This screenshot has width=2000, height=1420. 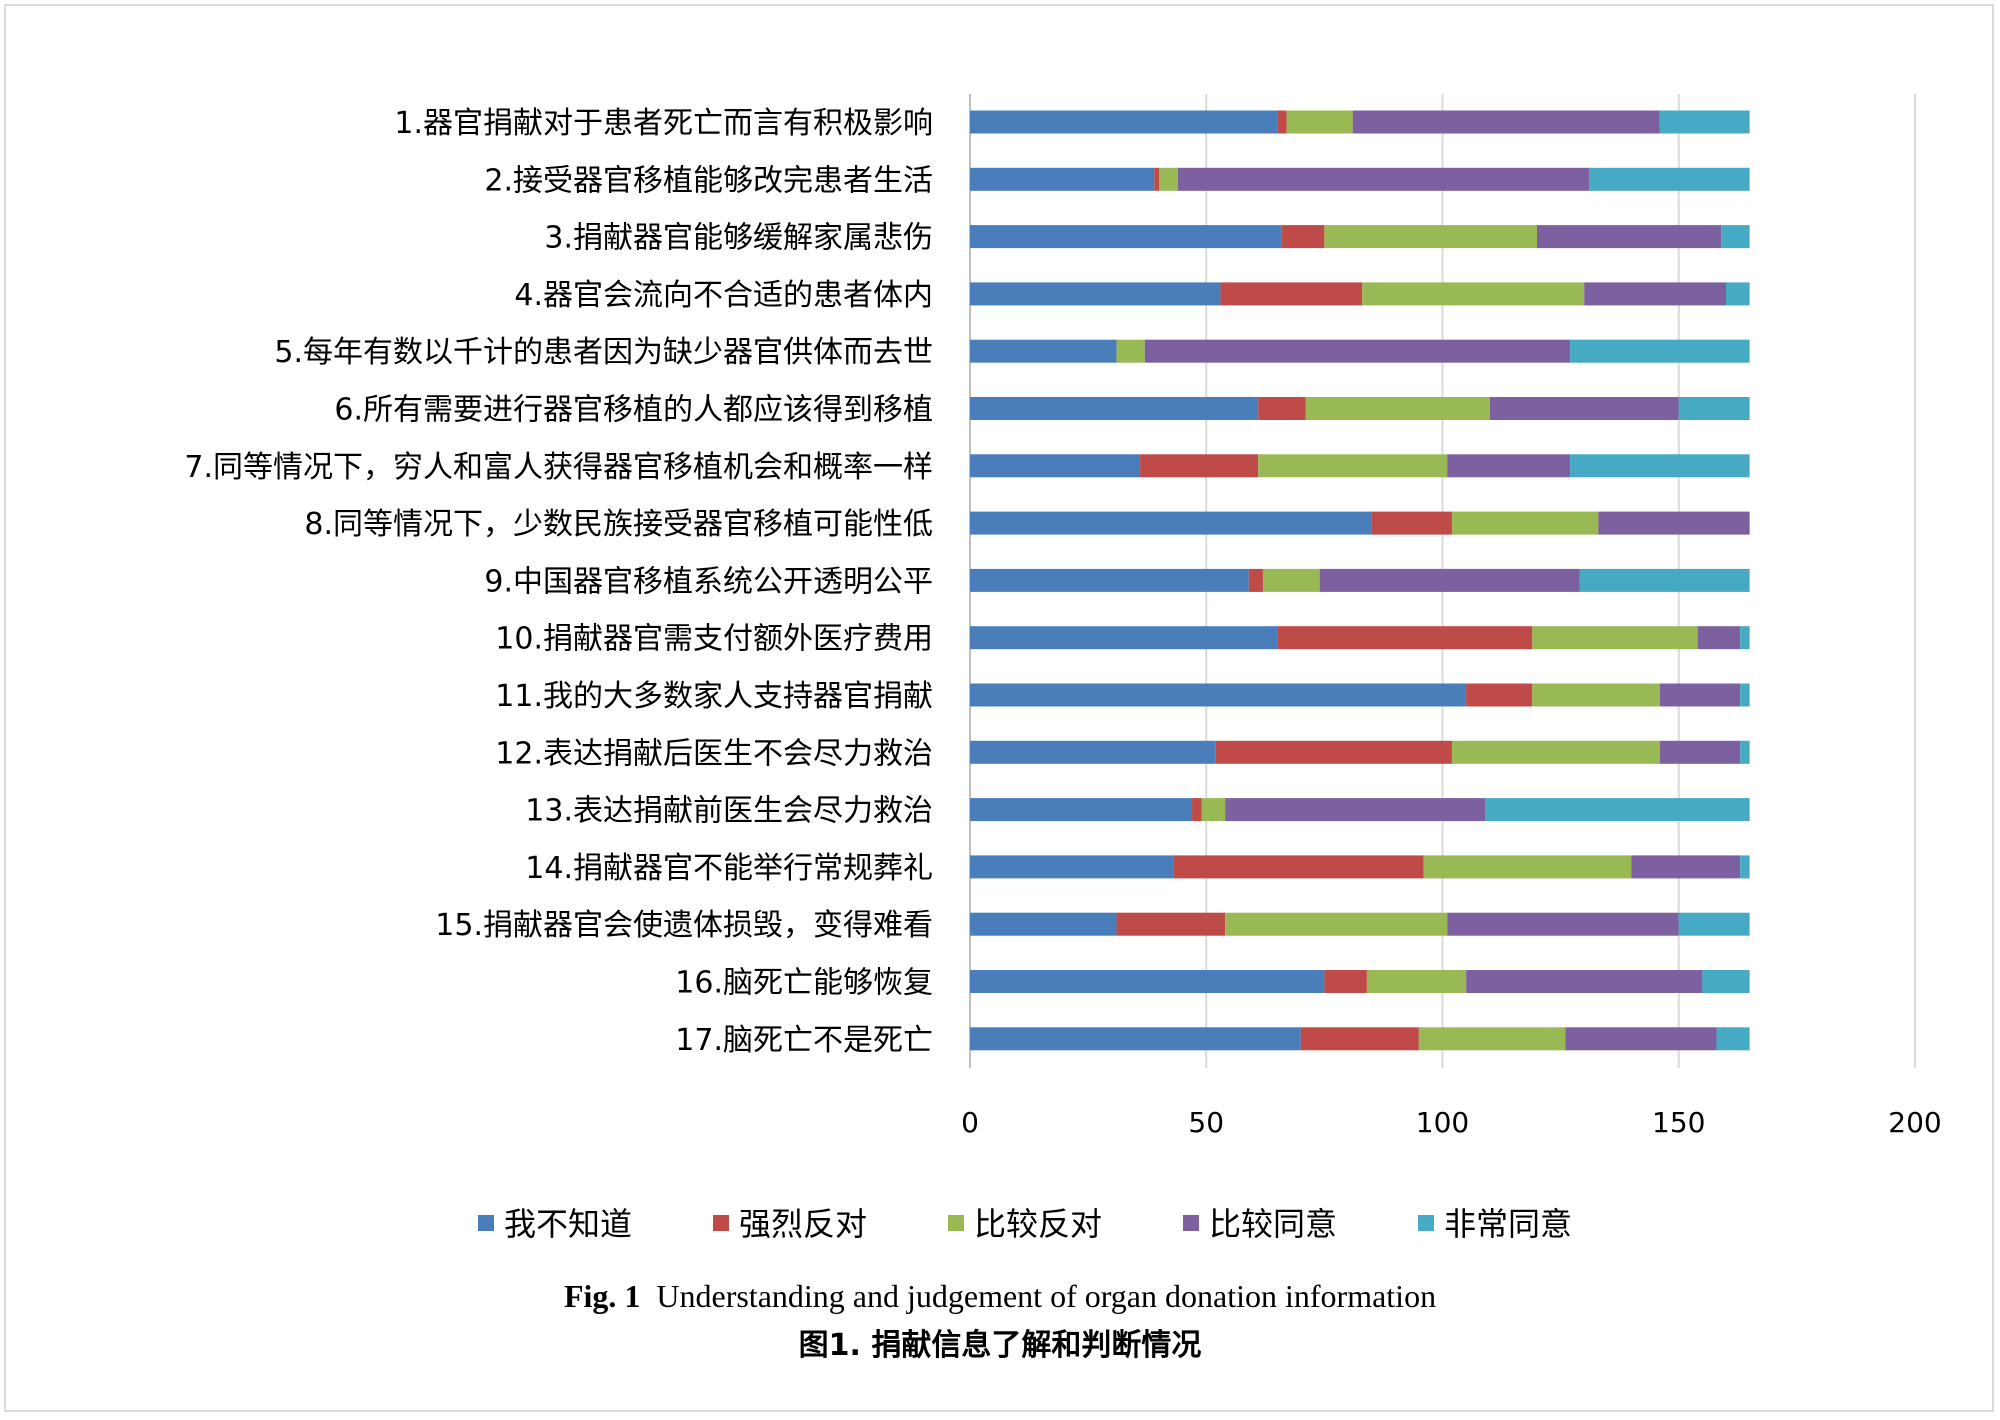 I want to click on category-label: 5.每年有数以千计的患者因为缺少器官供体而去世, so click(x=603, y=352).